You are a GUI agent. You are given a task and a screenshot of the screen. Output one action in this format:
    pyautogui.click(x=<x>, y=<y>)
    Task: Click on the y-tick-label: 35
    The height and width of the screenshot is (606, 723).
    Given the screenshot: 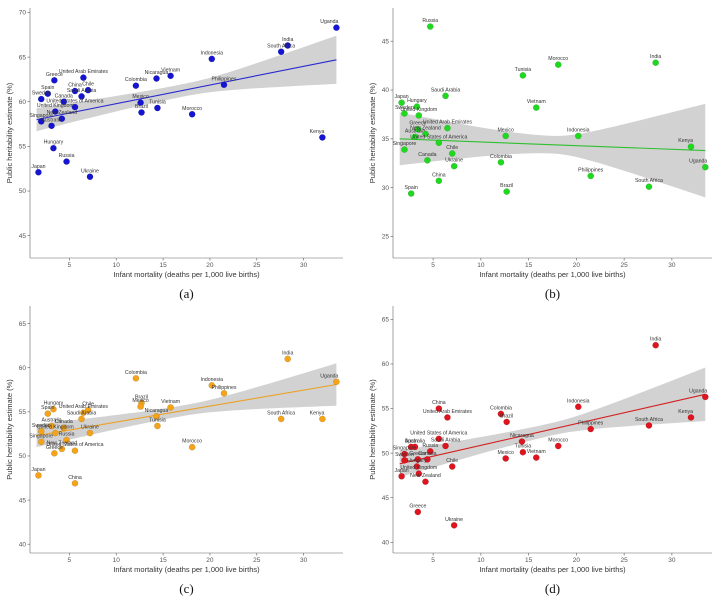 What is the action you would take?
    pyautogui.click(x=386, y=139)
    